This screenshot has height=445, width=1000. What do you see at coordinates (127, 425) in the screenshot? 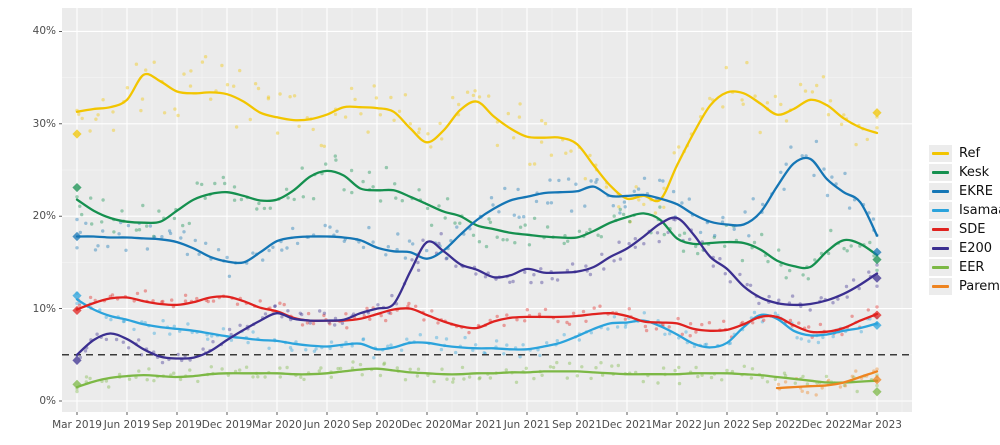
I see `x-axis-label: Jun 2019` at bounding box center [127, 425].